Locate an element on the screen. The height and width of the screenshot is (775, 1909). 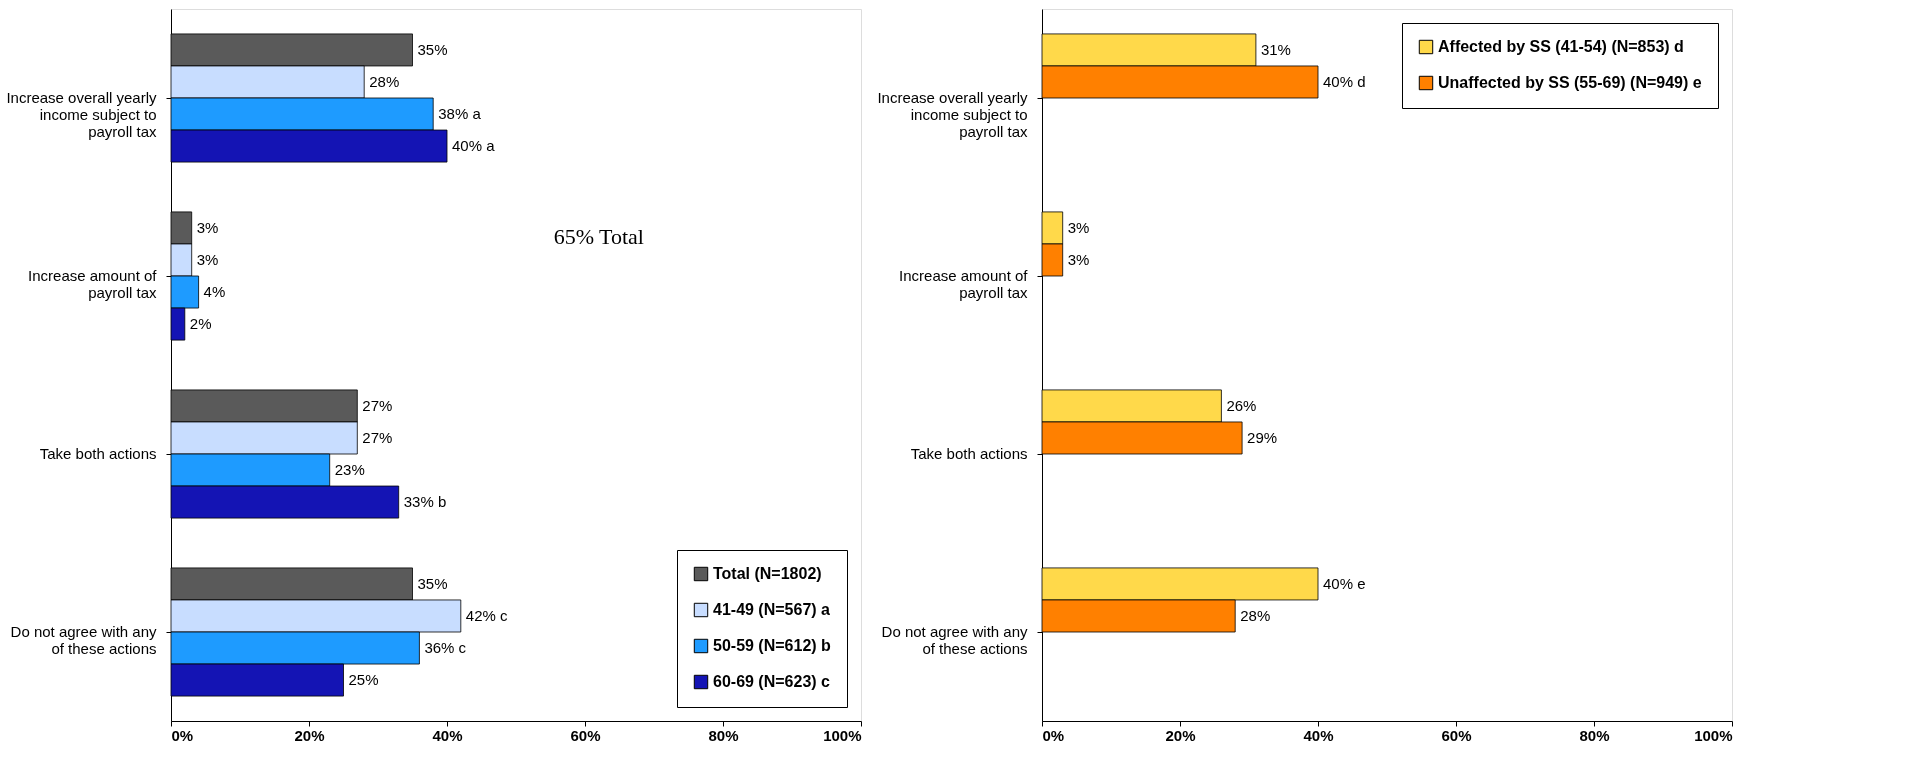
legend-label: 50-59 (N=612) b is located at coordinates (772, 645).